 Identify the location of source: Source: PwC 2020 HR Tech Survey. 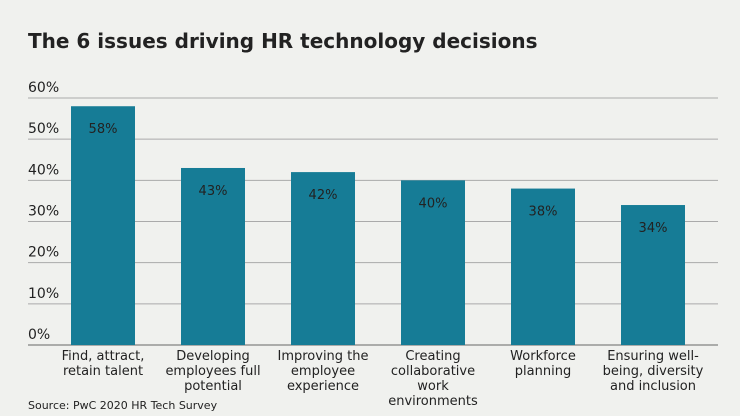
(123, 405).